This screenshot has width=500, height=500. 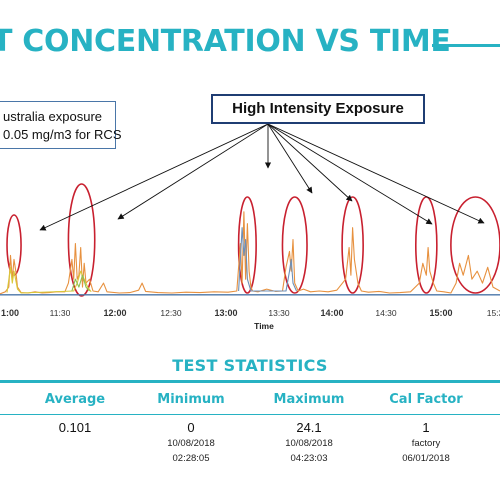 What do you see at coordinates (279, 313) in the screenshot?
I see `x-tick-label-6: 13:30` at bounding box center [279, 313].